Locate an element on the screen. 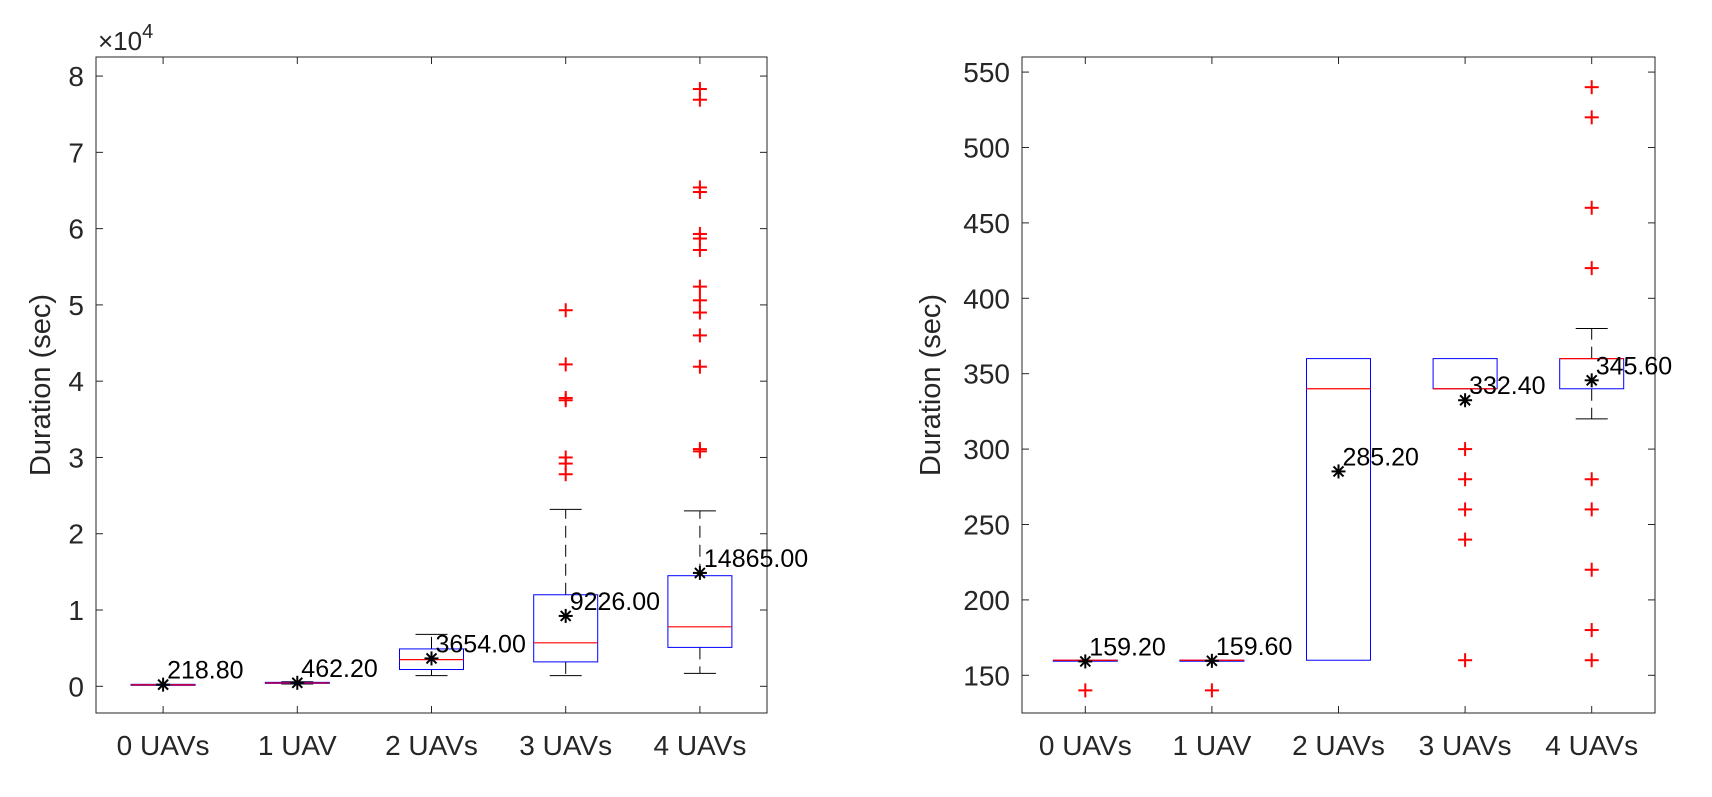 Image resolution: width=1712 pixels, height=797 pixels. box-group: 9226.00 is located at coordinates (596, 490).